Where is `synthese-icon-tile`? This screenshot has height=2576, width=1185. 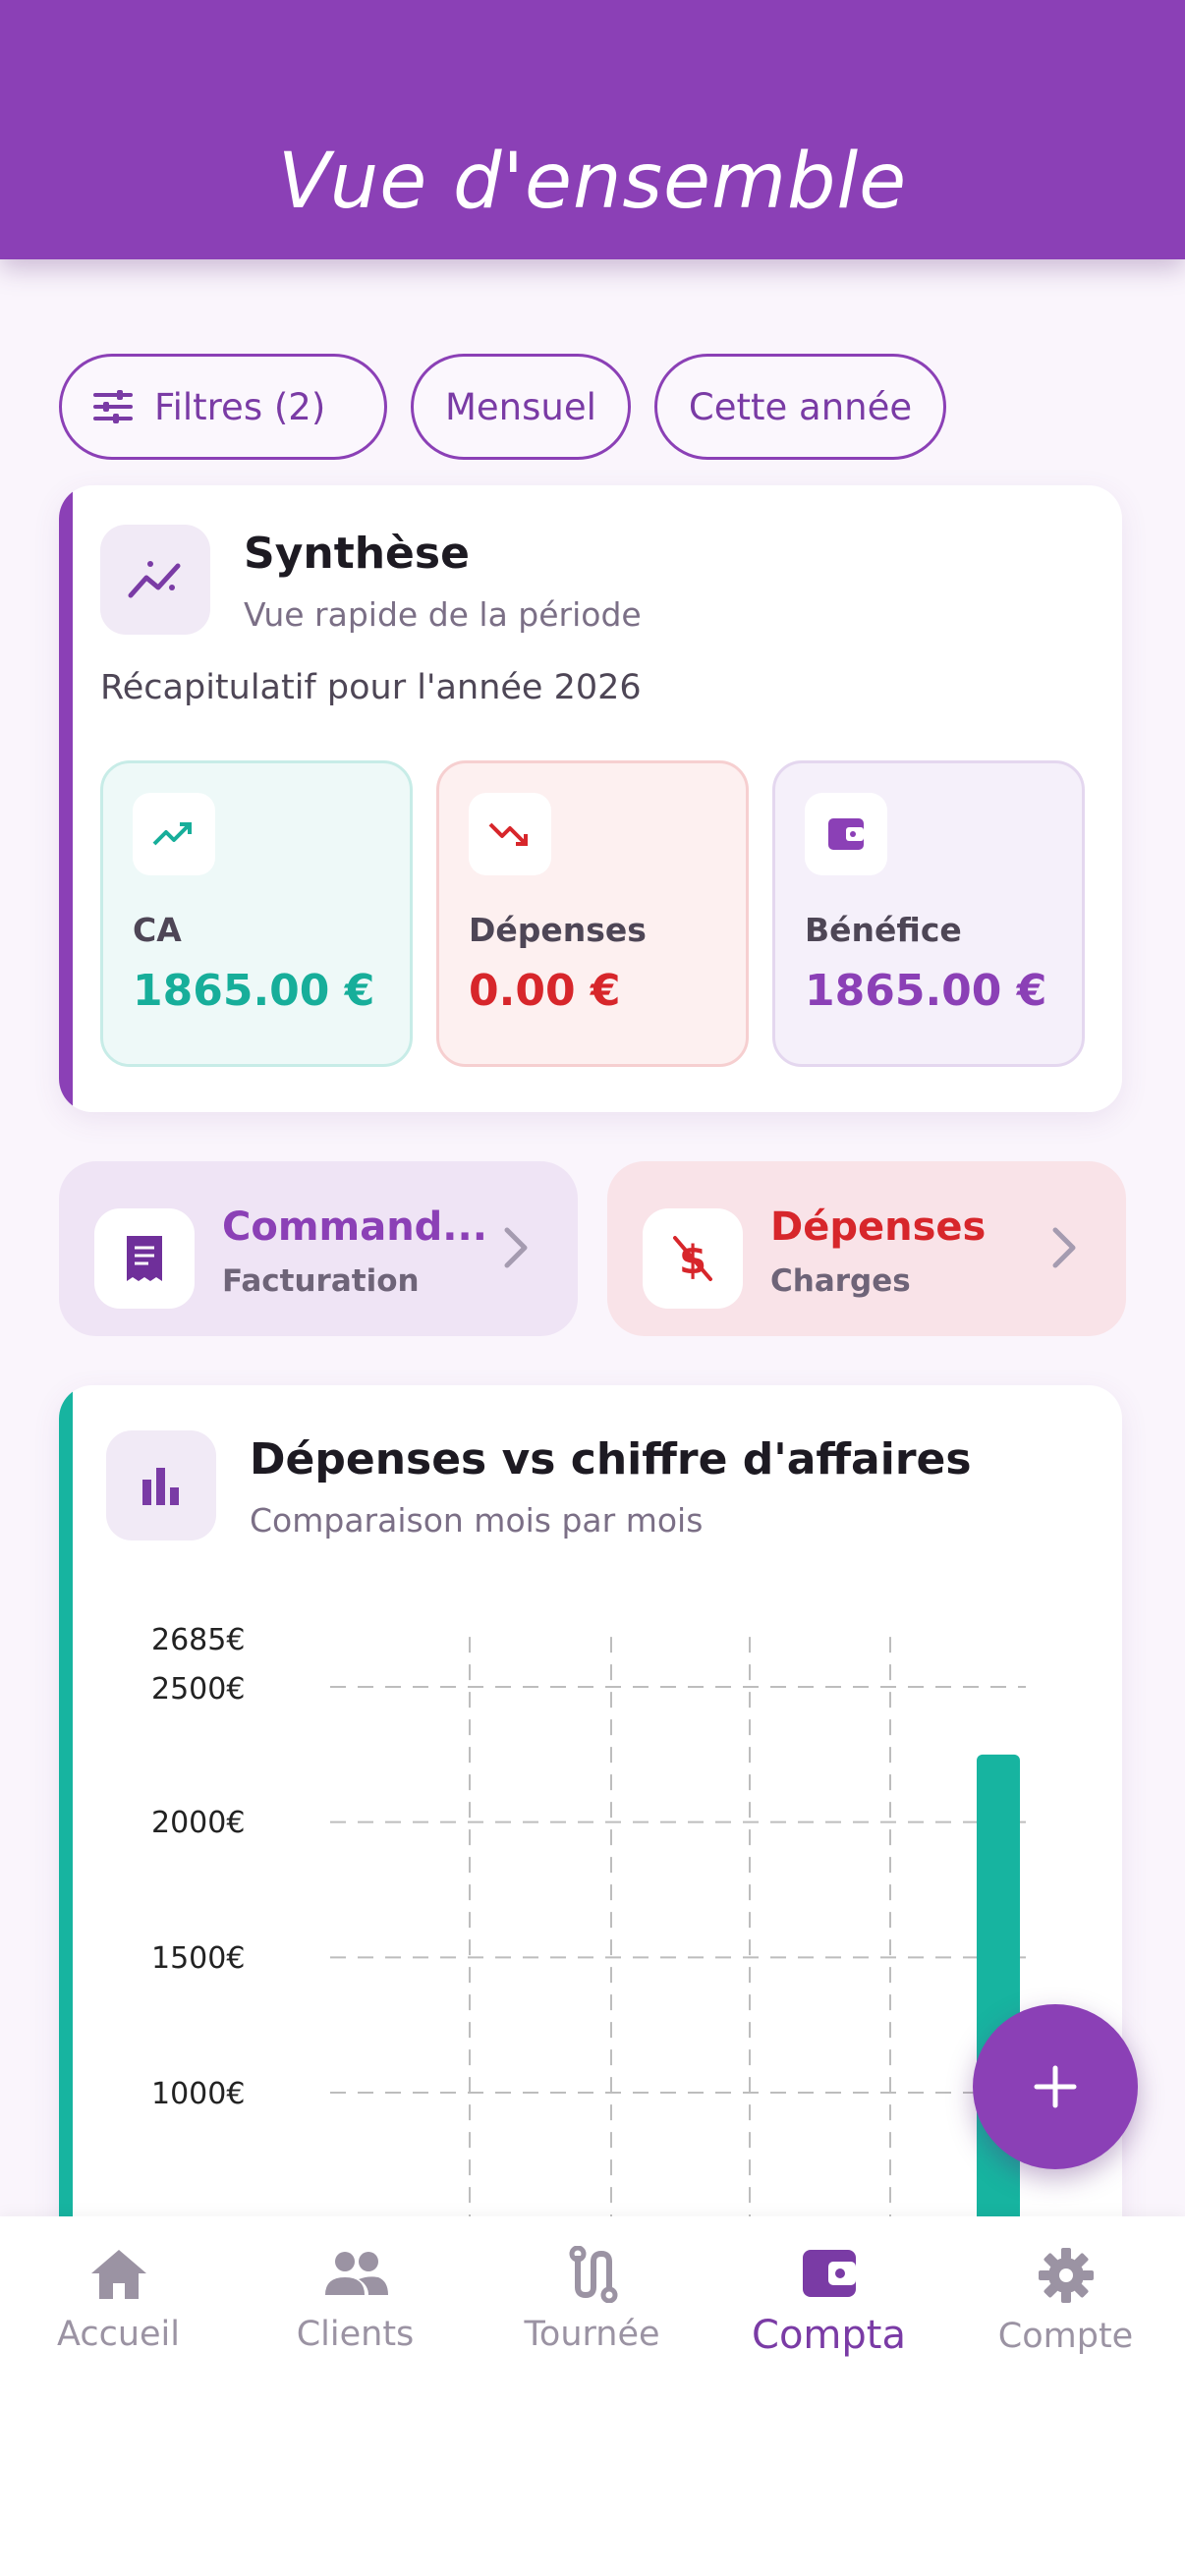 synthese-icon-tile is located at coordinates (155, 580).